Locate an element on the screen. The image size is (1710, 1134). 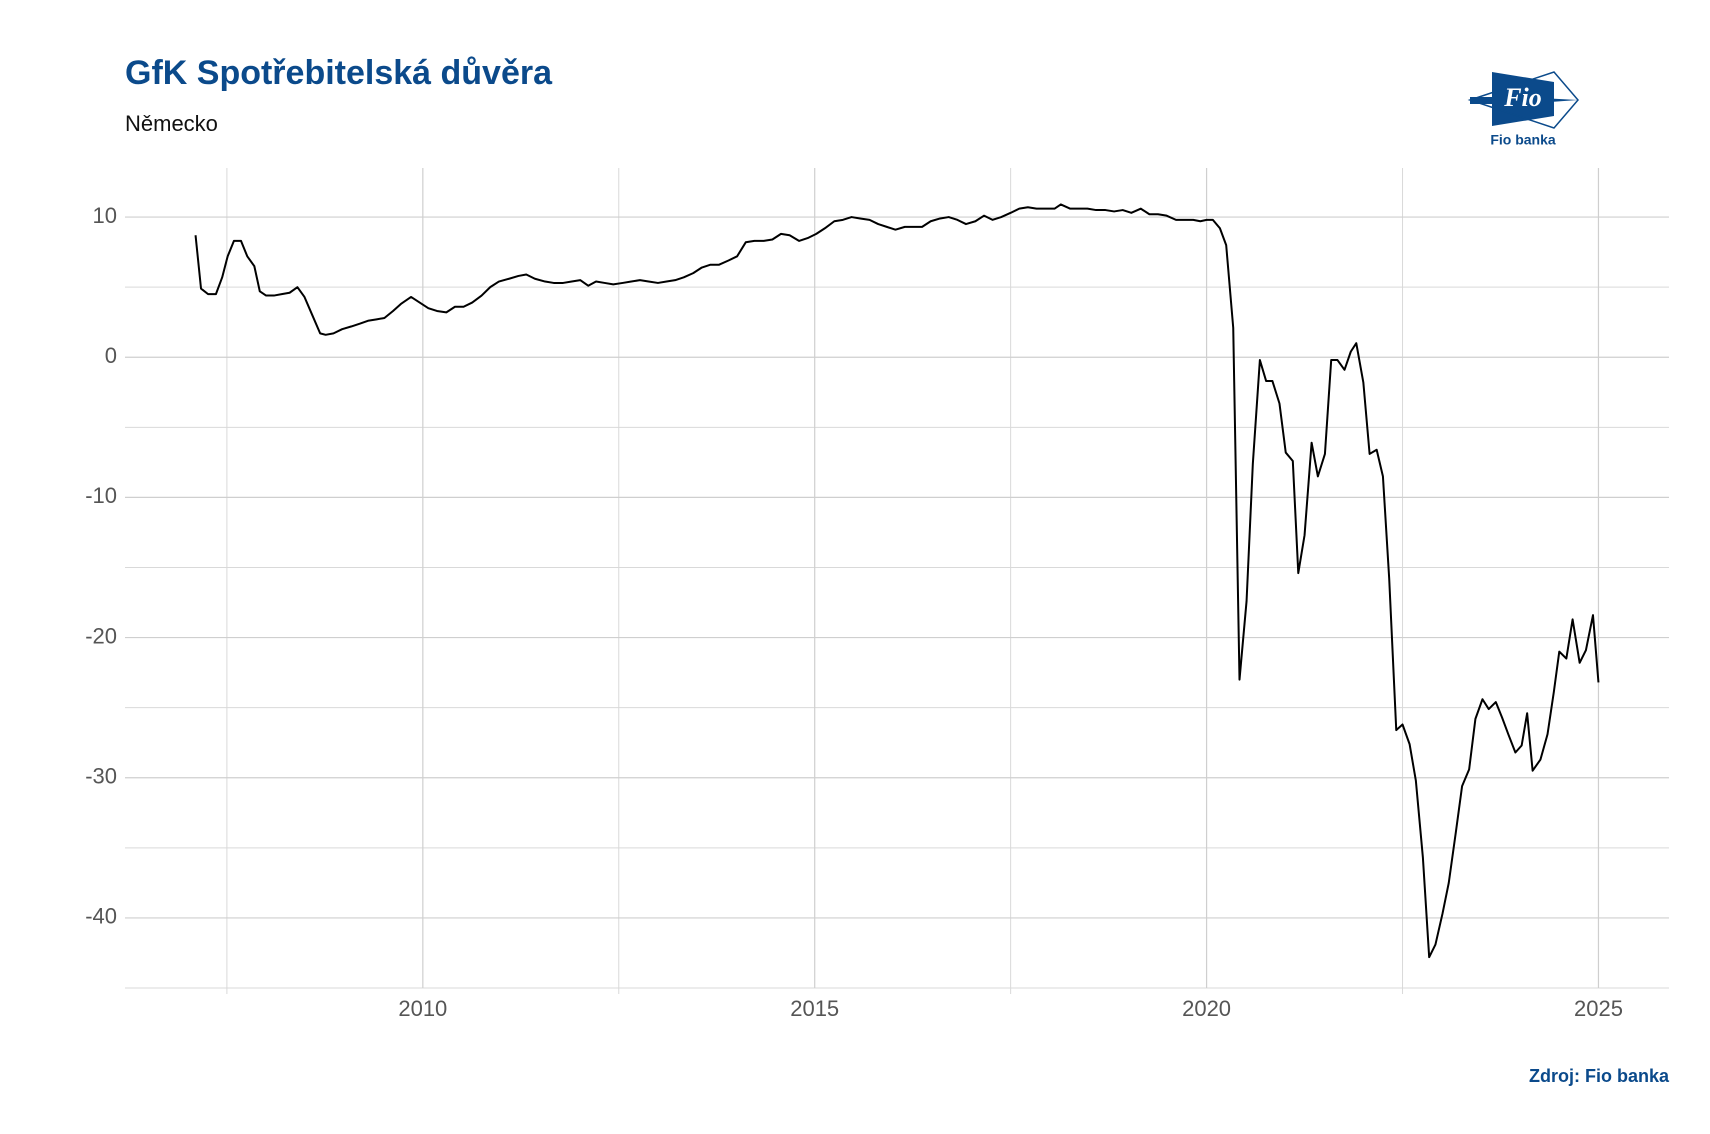
y-tick-label: 10 is located at coordinates (105, 215).